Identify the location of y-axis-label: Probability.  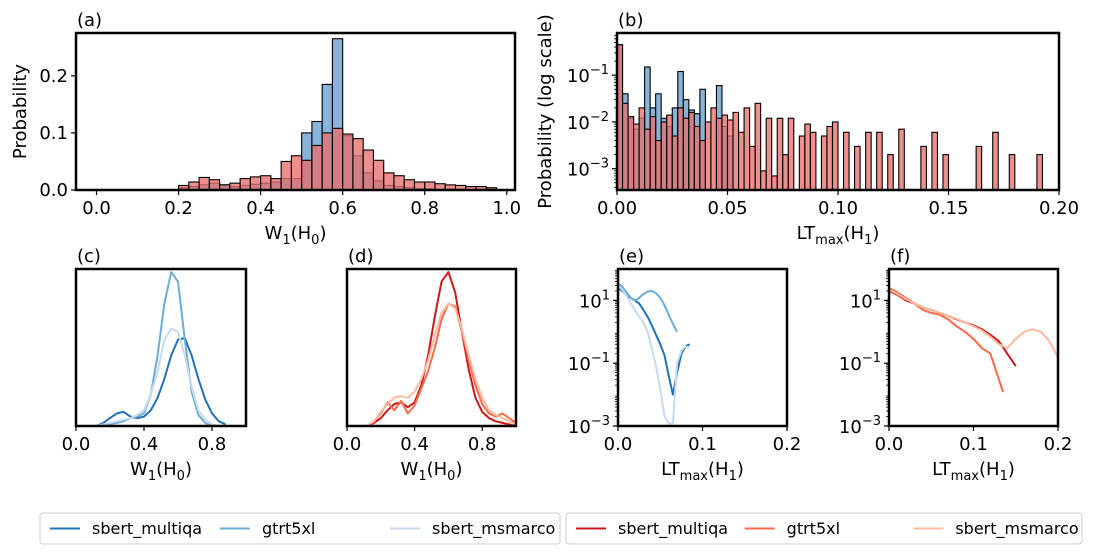
(20, 111).